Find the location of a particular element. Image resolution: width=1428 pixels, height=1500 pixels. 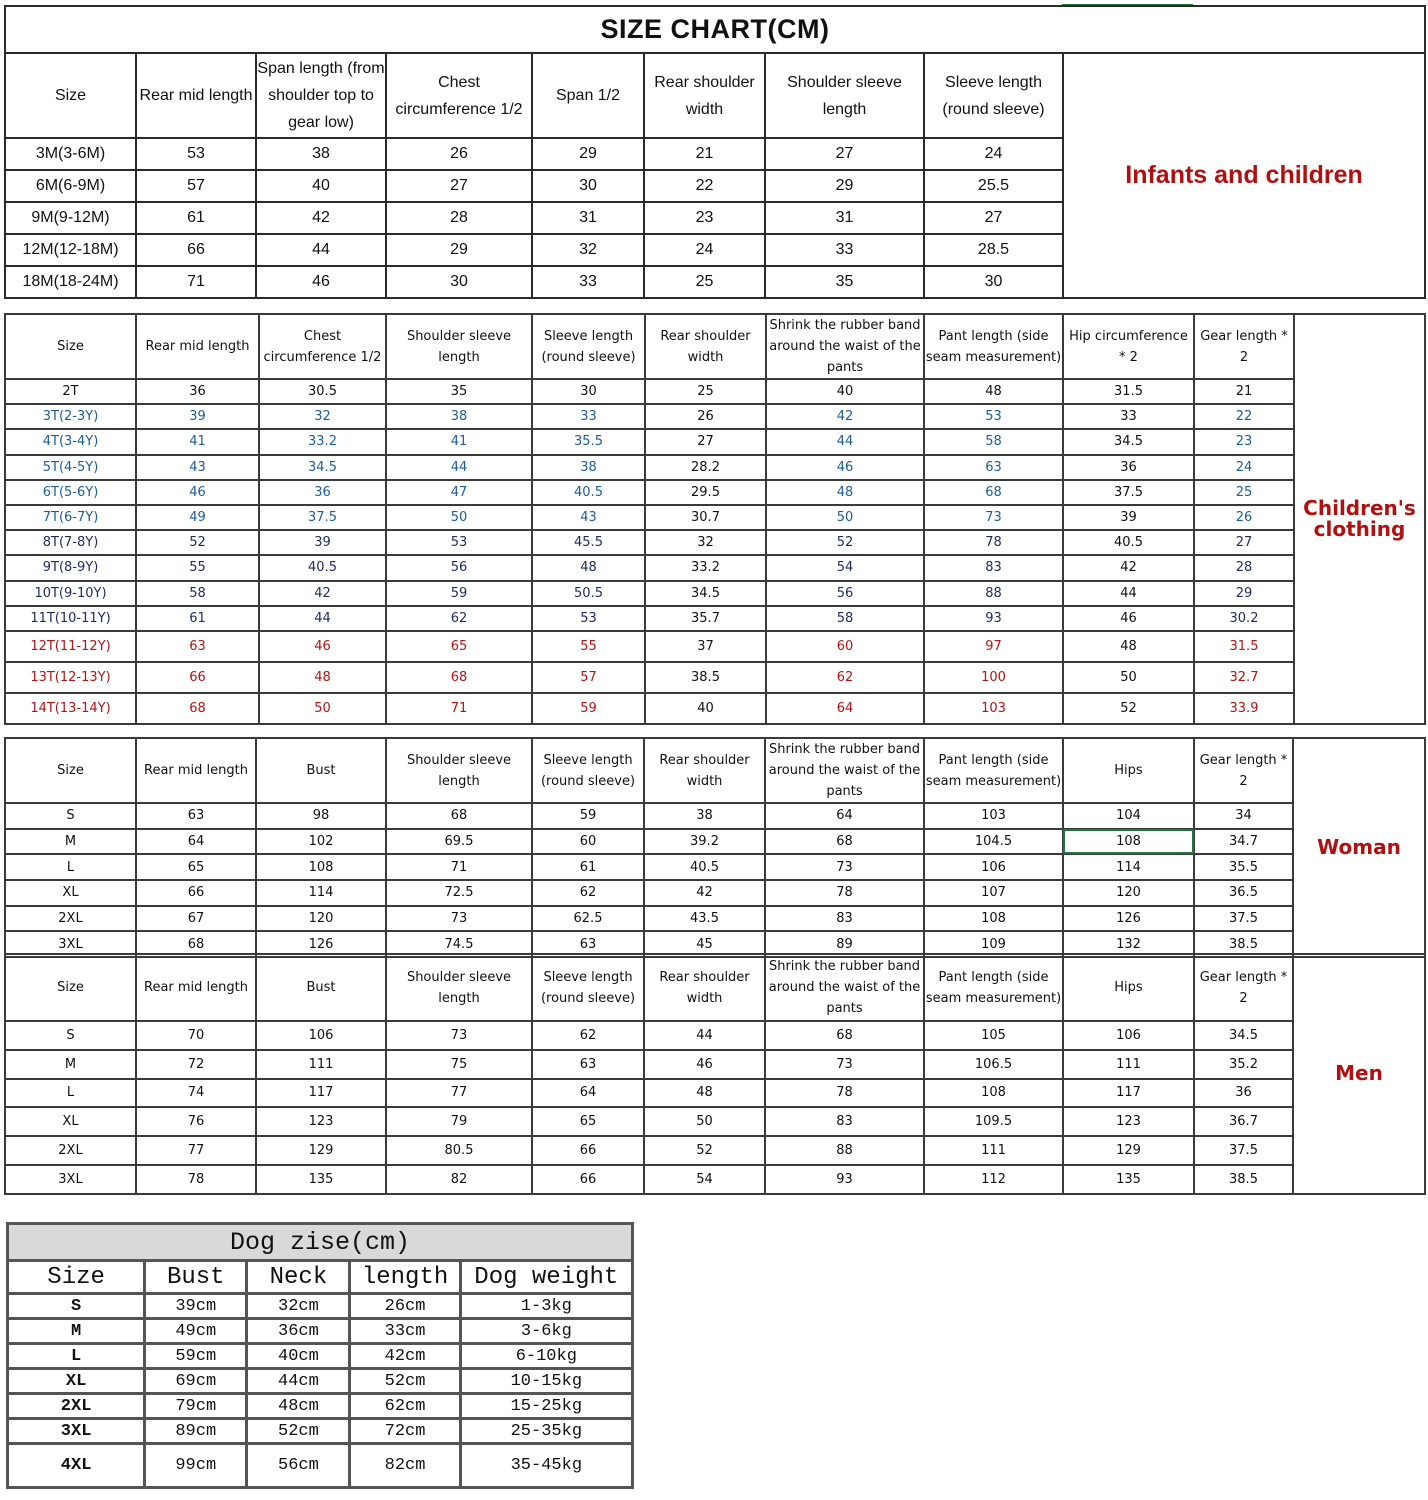

table-cell: 36 is located at coordinates (322, 492).